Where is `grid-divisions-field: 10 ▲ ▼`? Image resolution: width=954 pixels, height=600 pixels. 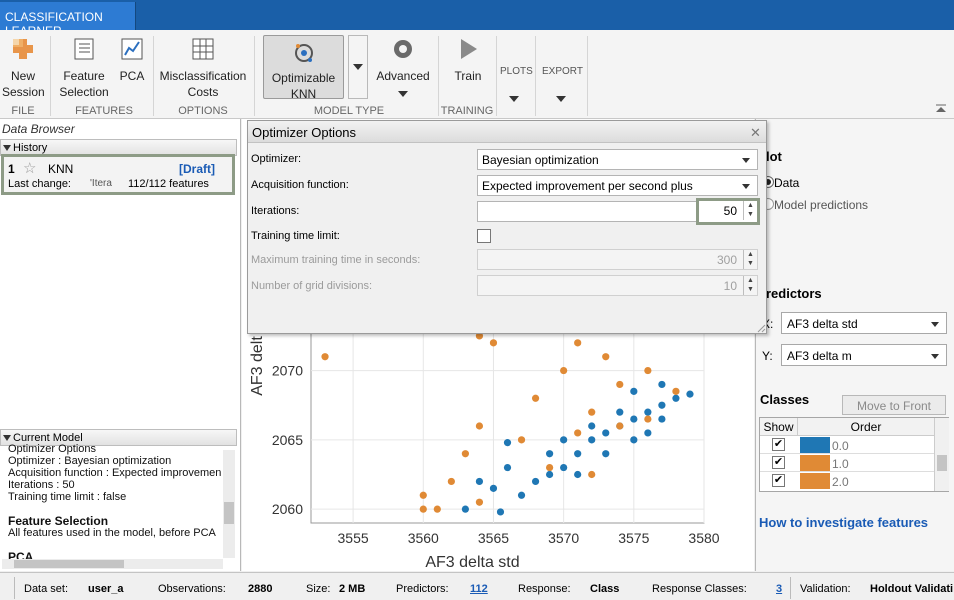
grid-divisions-field: 10 ▲ ▼ is located at coordinates (617, 285).